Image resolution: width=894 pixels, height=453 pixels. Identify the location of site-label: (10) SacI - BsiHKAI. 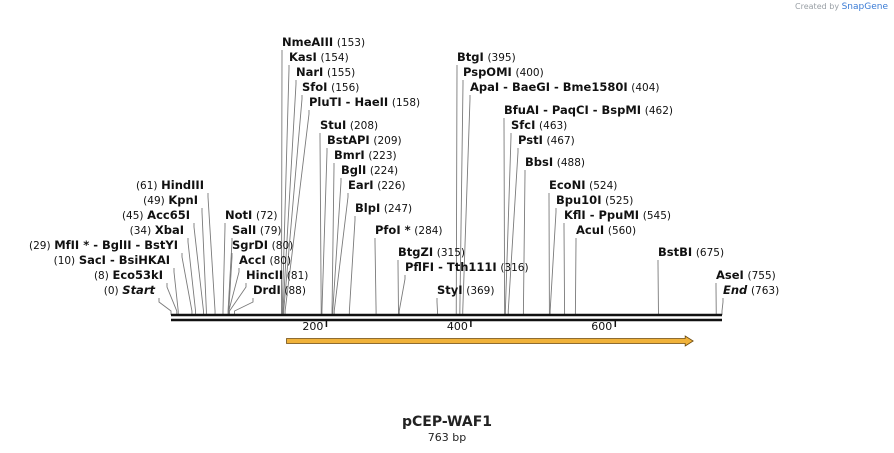
(112, 260).